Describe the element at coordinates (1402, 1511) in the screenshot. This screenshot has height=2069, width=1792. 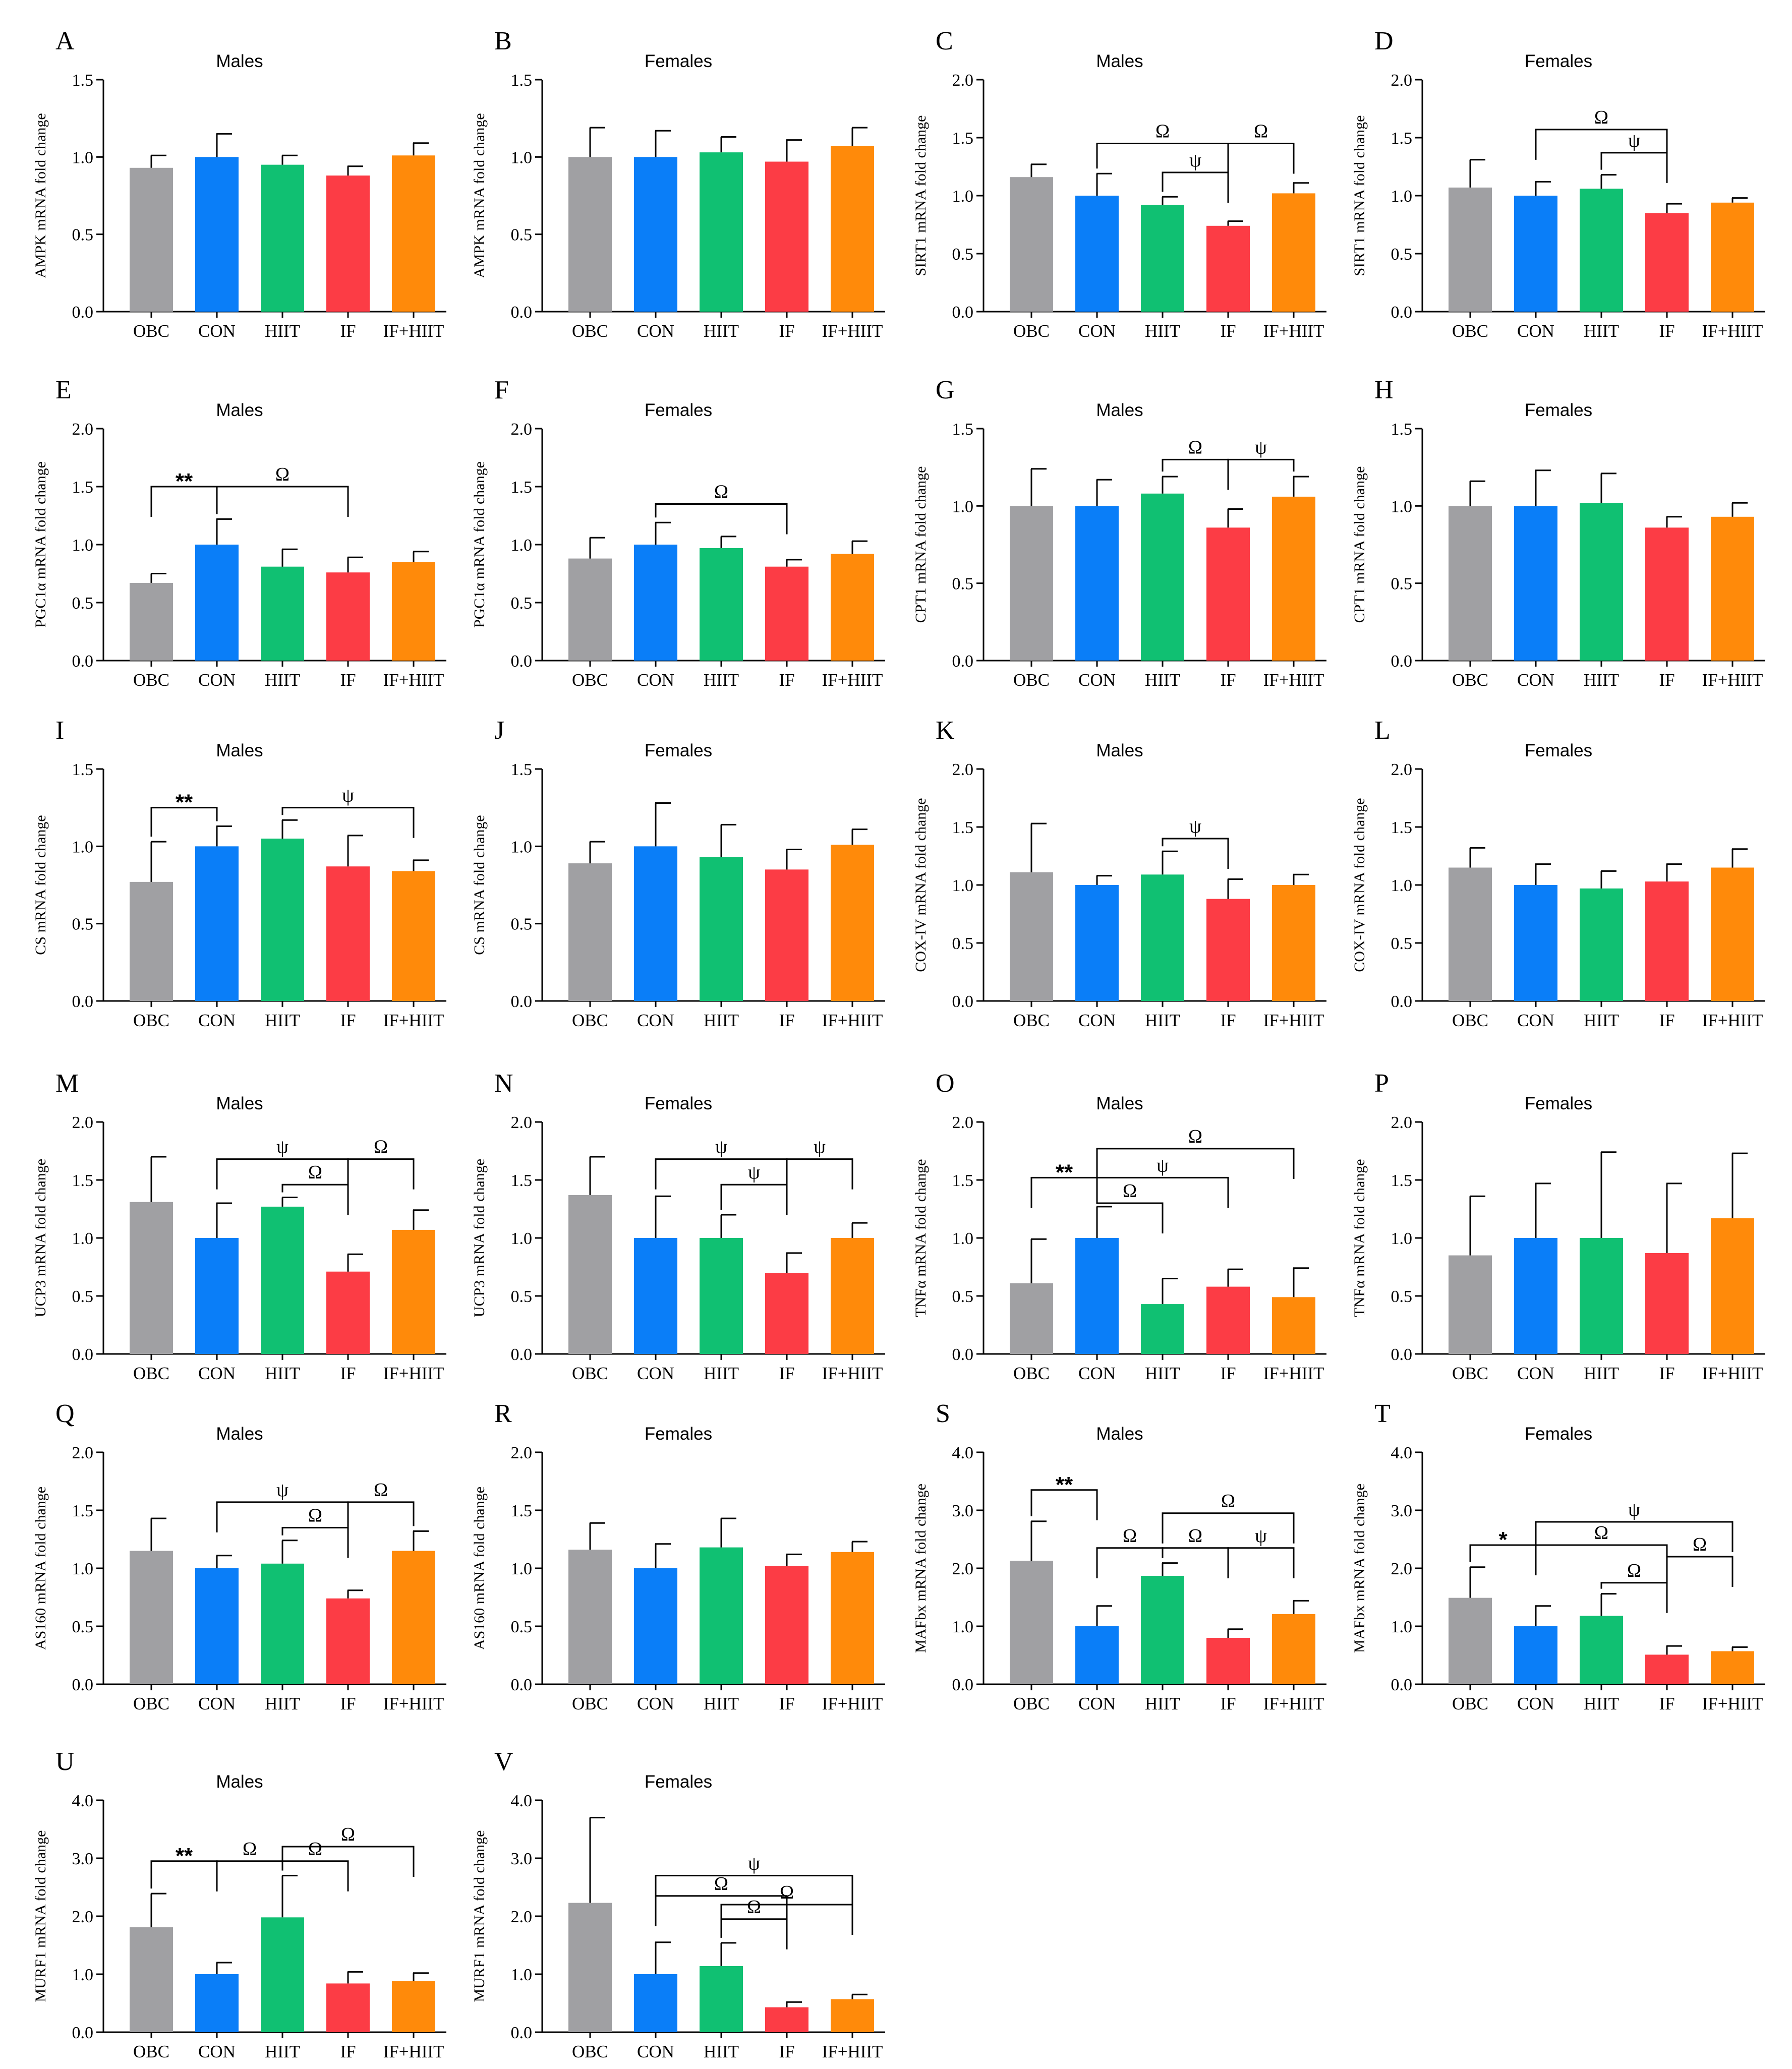
I see `y-tick-label: 3.0` at that location.